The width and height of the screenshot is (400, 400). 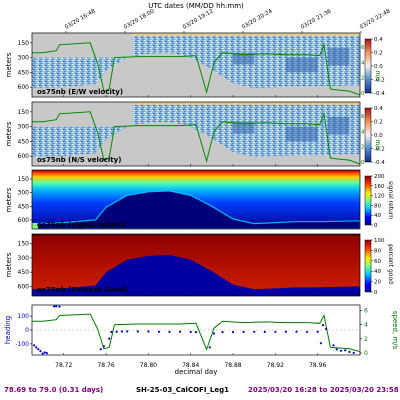 I want to click on colorbar-tick-label: -0.2, so click(x=379, y=150).